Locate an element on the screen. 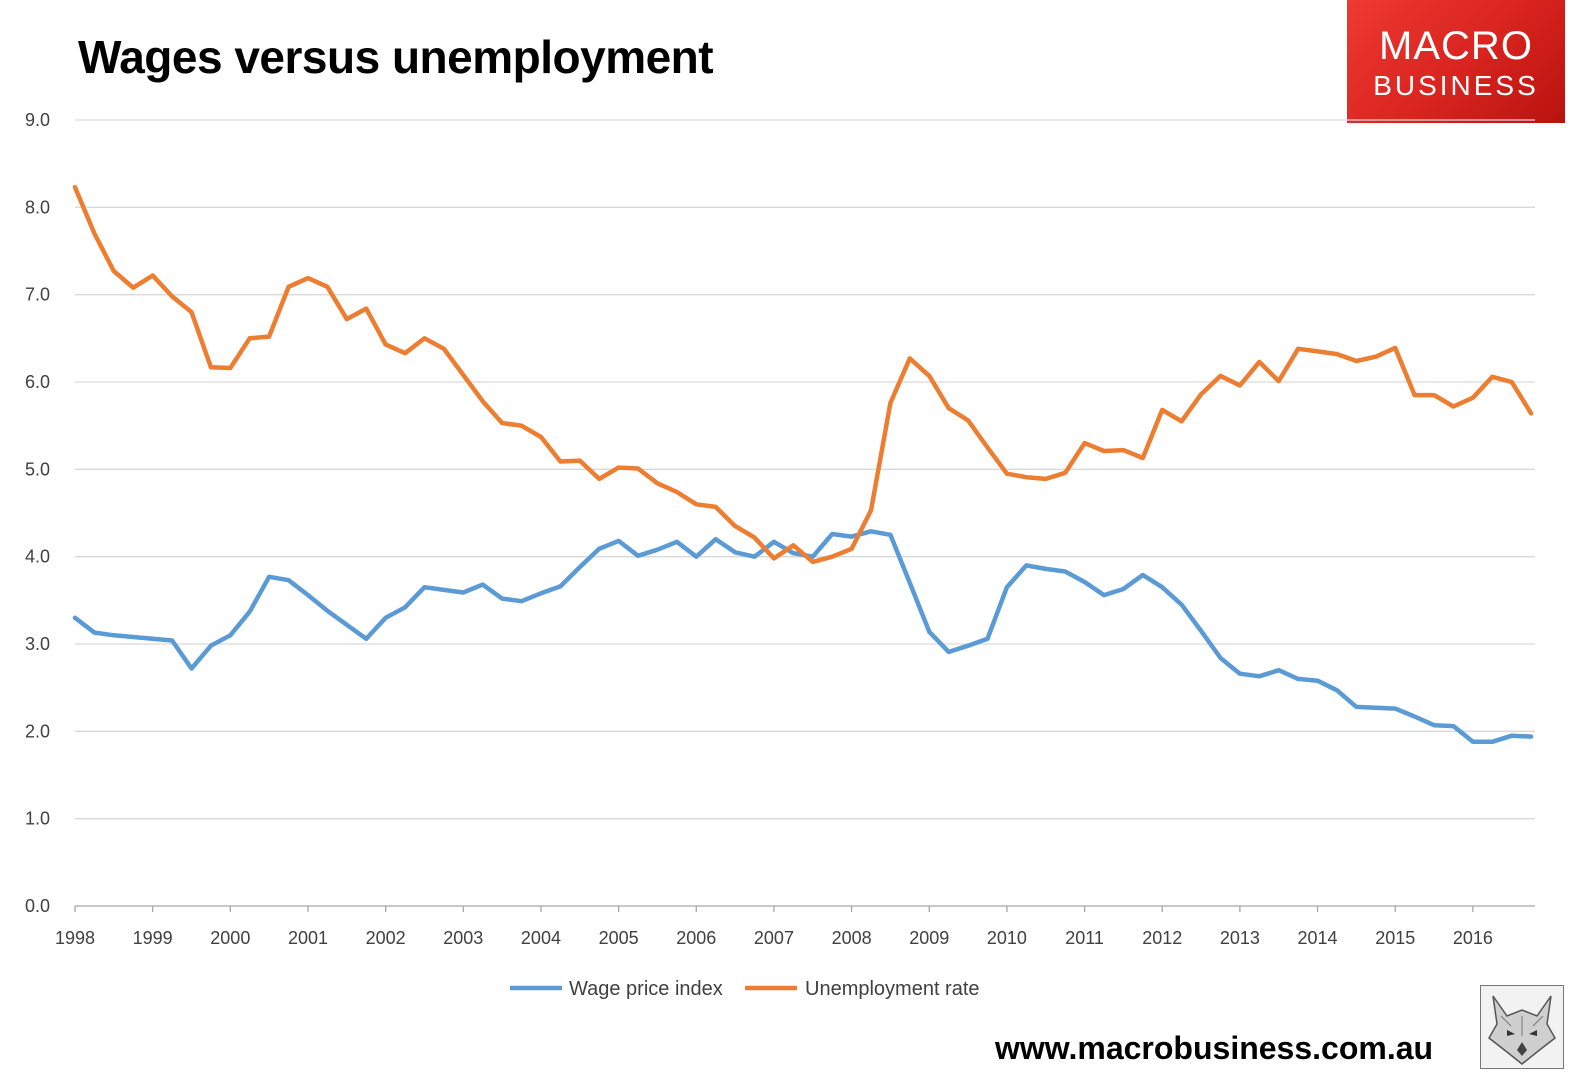 The width and height of the screenshot is (1579, 1075). x-tick-label: 2015 is located at coordinates (1395, 938).